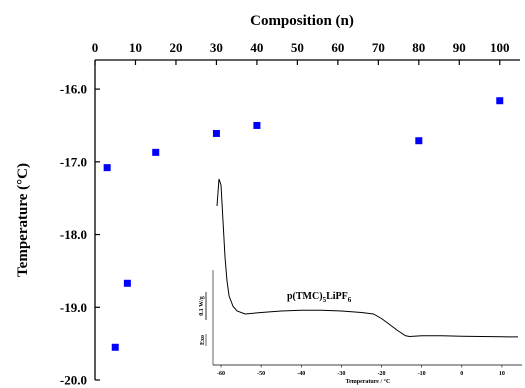  Describe the element at coordinates (337, 47) in the screenshot. I see `x-tick-label: 60` at that location.